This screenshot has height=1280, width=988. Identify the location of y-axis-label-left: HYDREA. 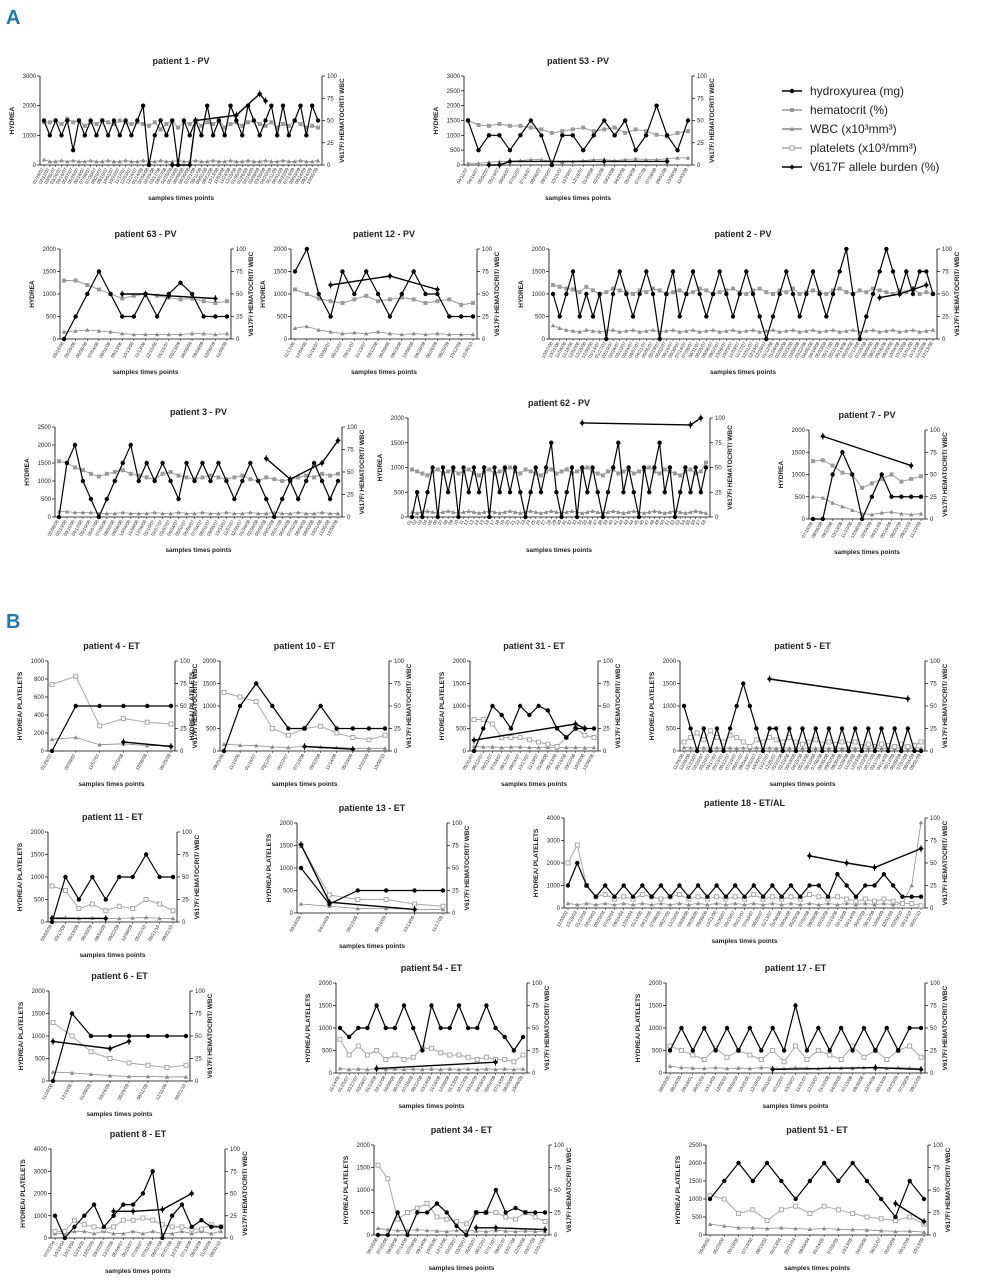
(32, 294).